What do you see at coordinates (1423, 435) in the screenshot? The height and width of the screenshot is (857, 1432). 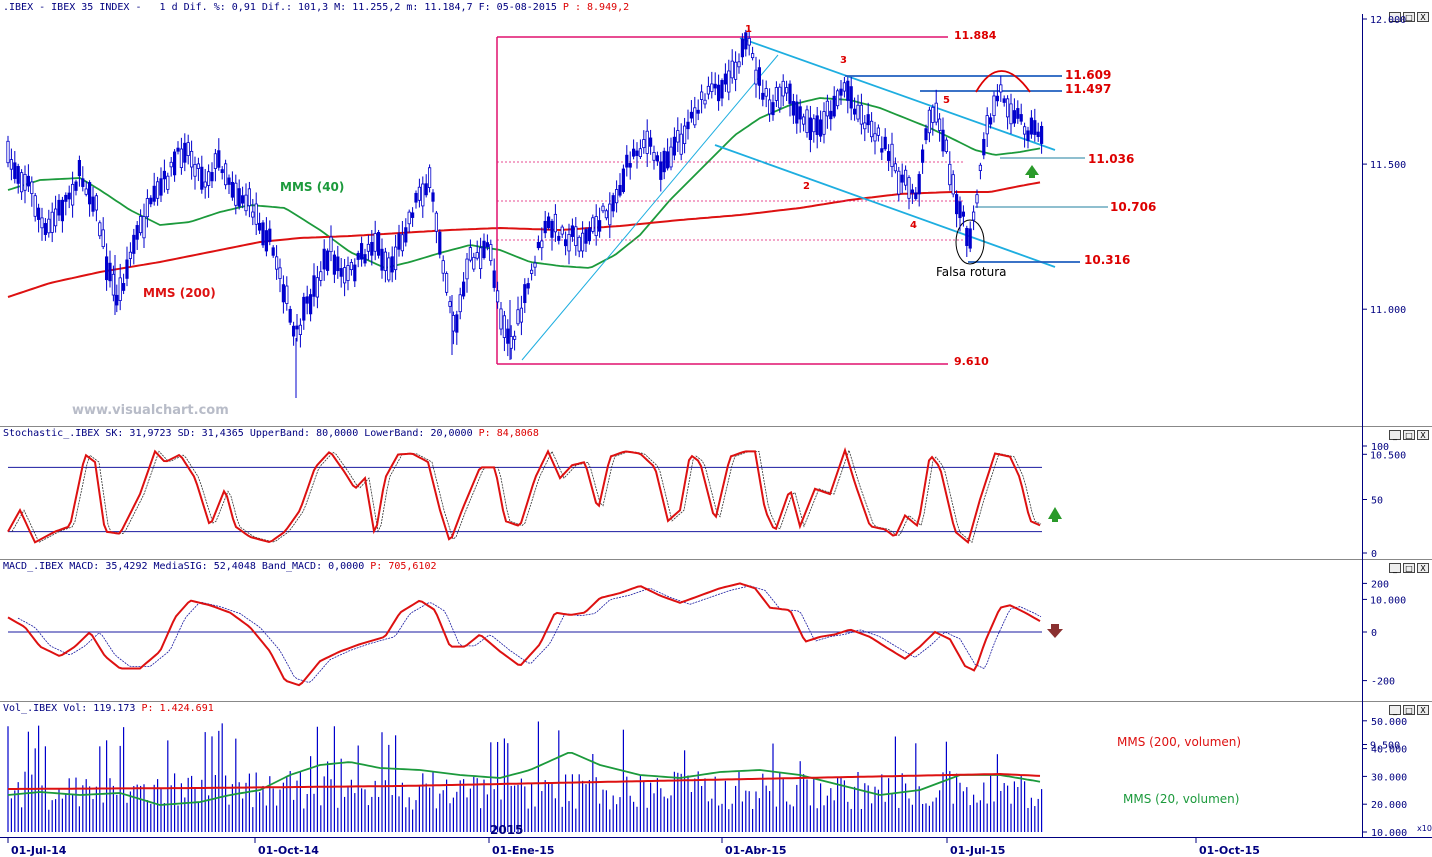 I see `stoch-close-button: X` at bounding box center [1423, 435].